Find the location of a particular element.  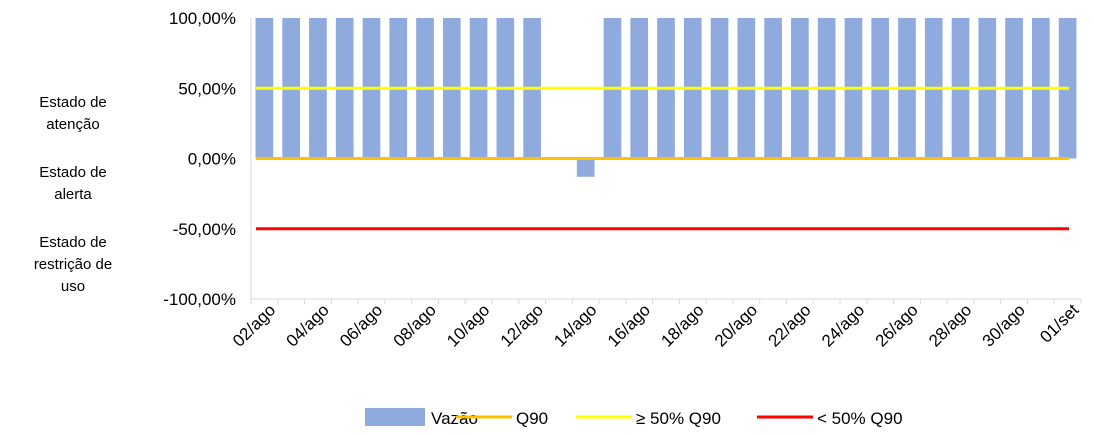

x-tick-label: 08/ago is located at coordinates (415, 325).